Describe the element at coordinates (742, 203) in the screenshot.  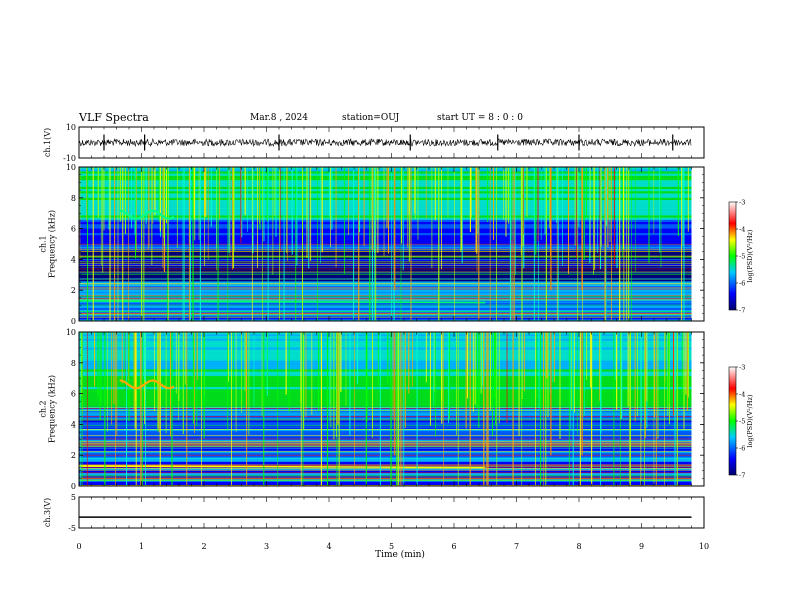
I see `colorbar-tick-label: -3` at that location.